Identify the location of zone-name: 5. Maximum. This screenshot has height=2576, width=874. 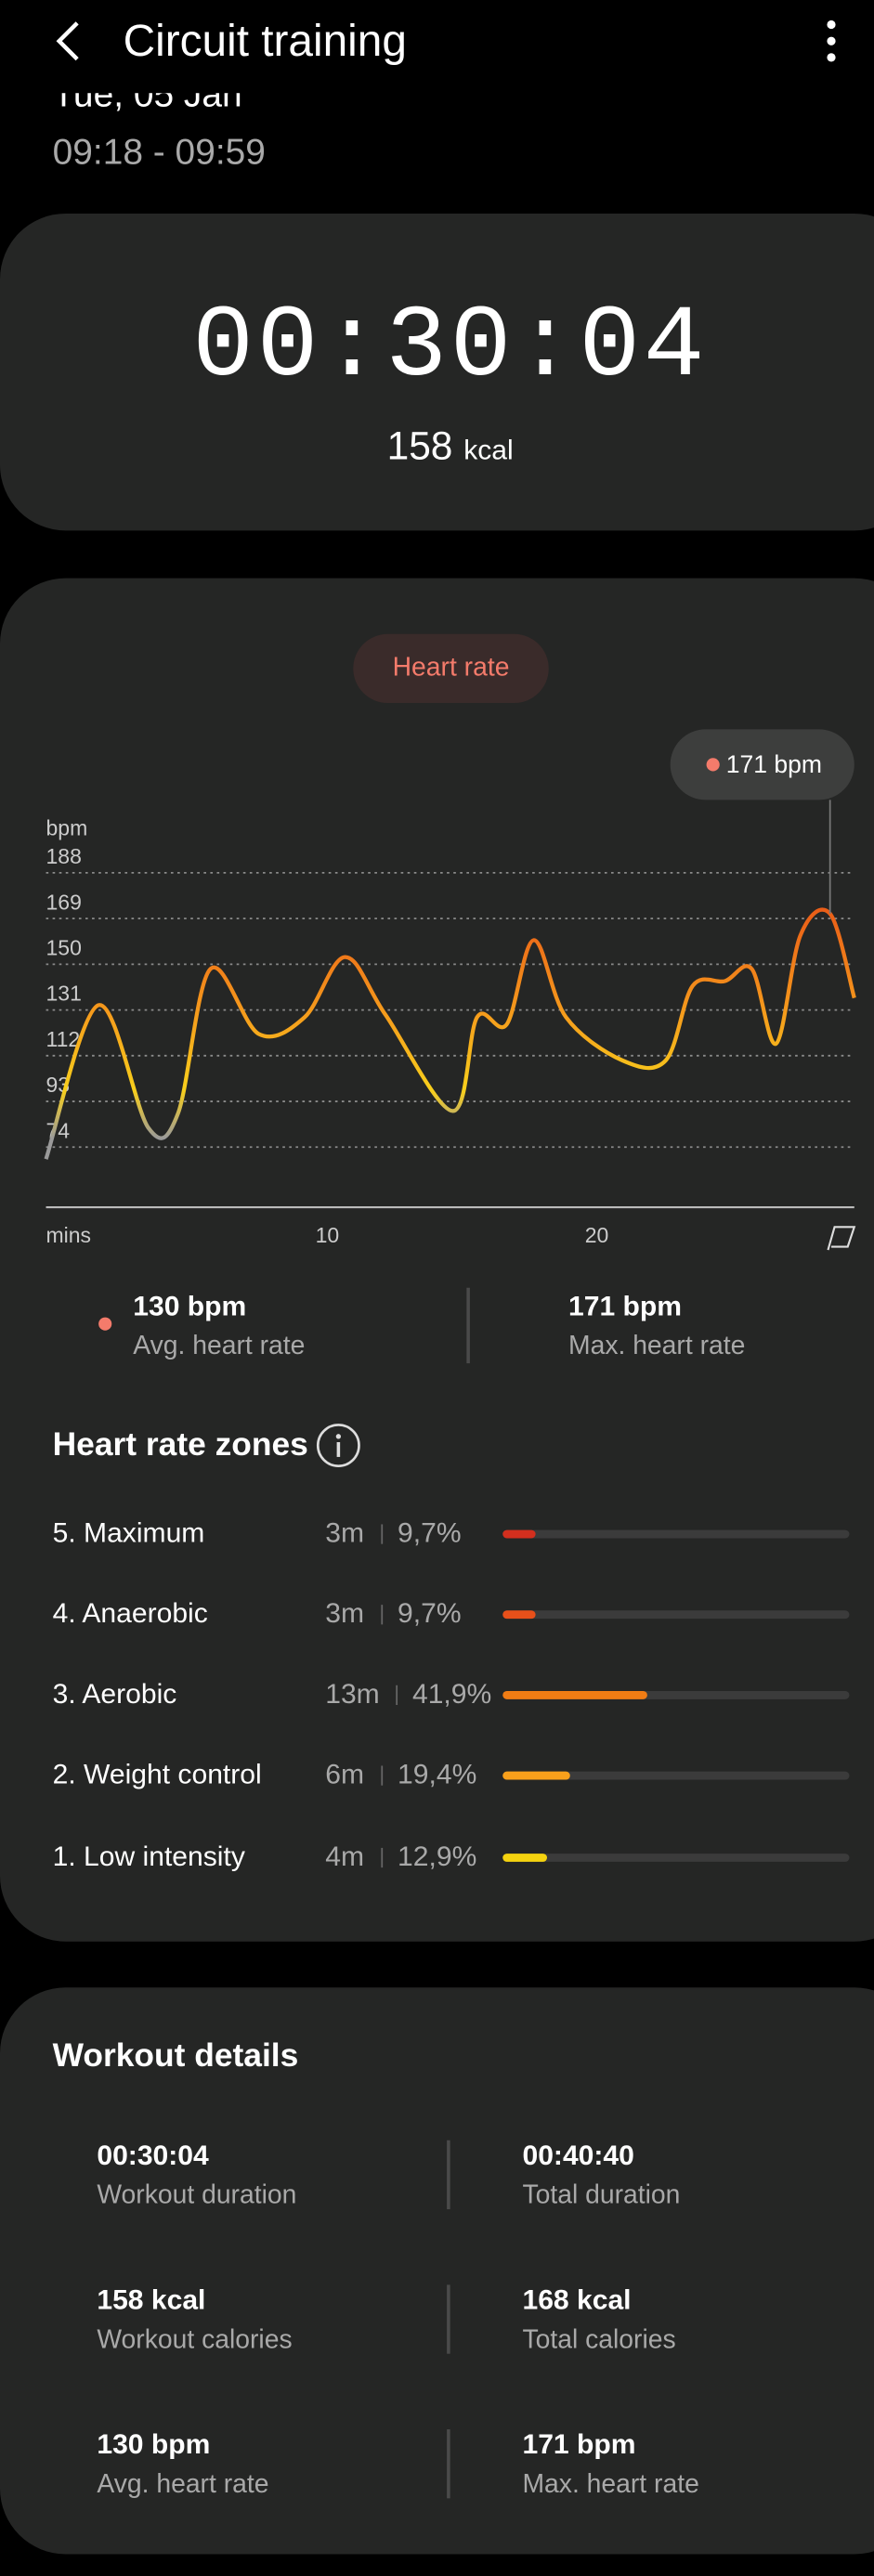
(128, 1533).